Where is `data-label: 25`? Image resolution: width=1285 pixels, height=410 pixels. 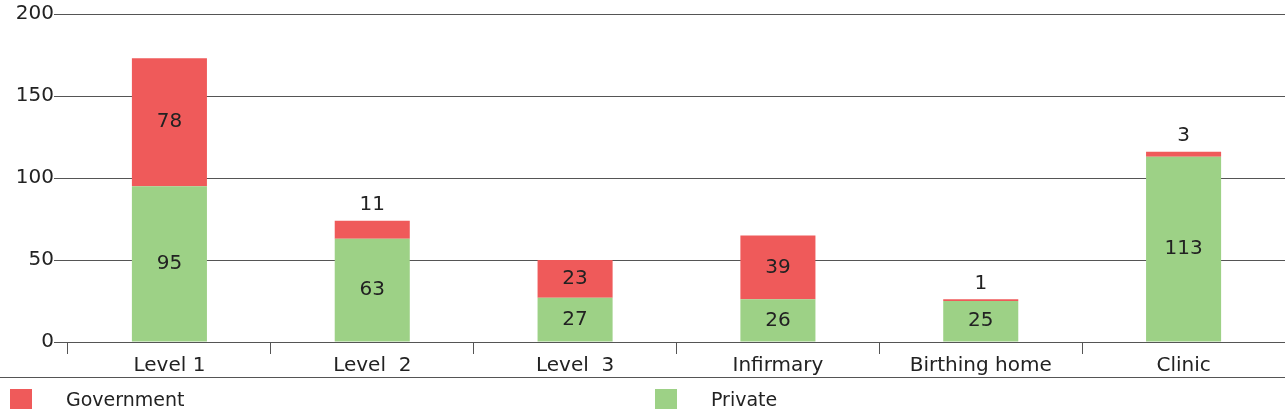
data-label: 25 is located at coordinates (981, 319).